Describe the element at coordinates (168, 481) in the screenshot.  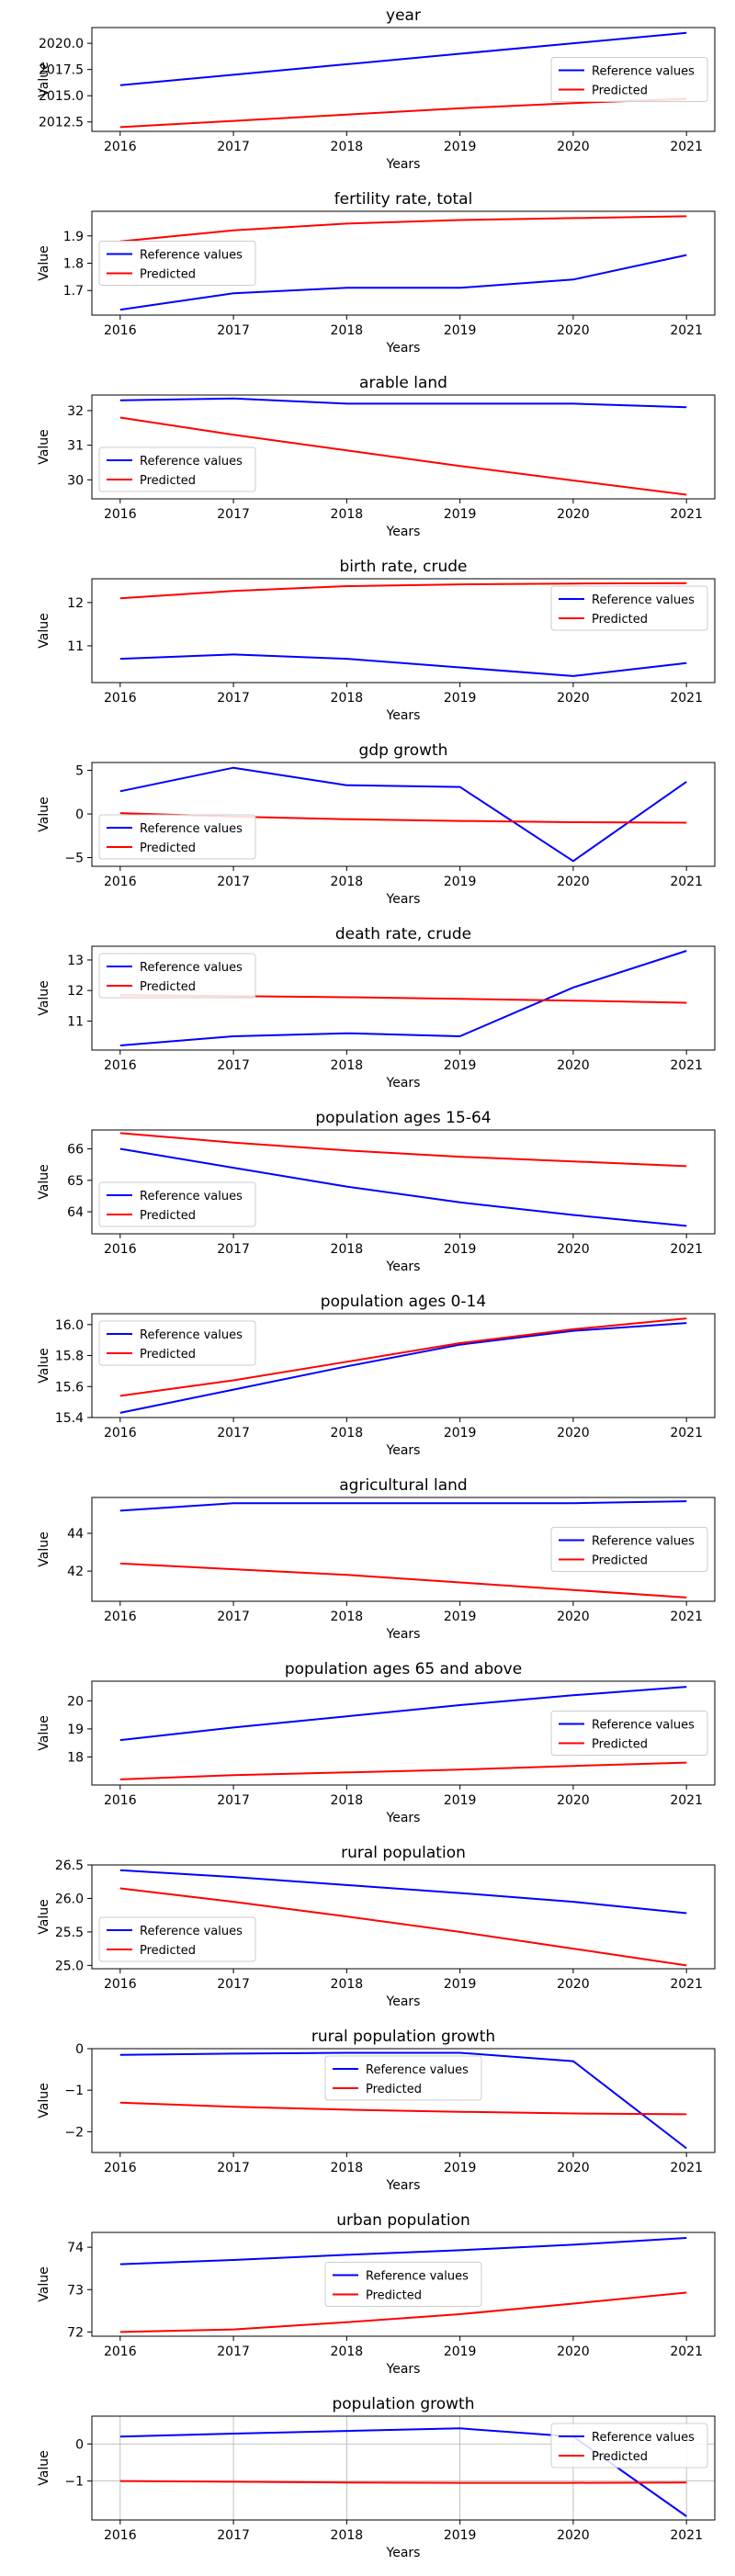
I see `legend-label: Predicted` at that location.